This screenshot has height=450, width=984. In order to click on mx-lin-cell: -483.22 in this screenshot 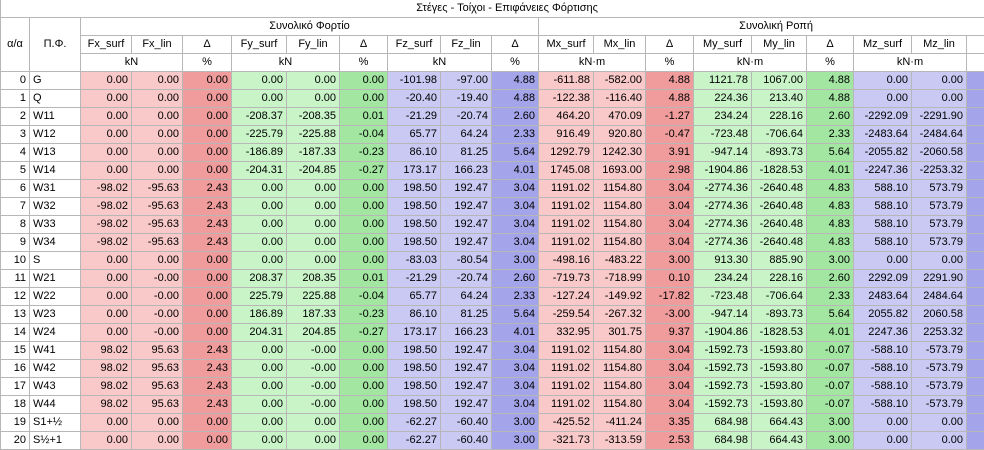, I will do `click(620, 261)`.